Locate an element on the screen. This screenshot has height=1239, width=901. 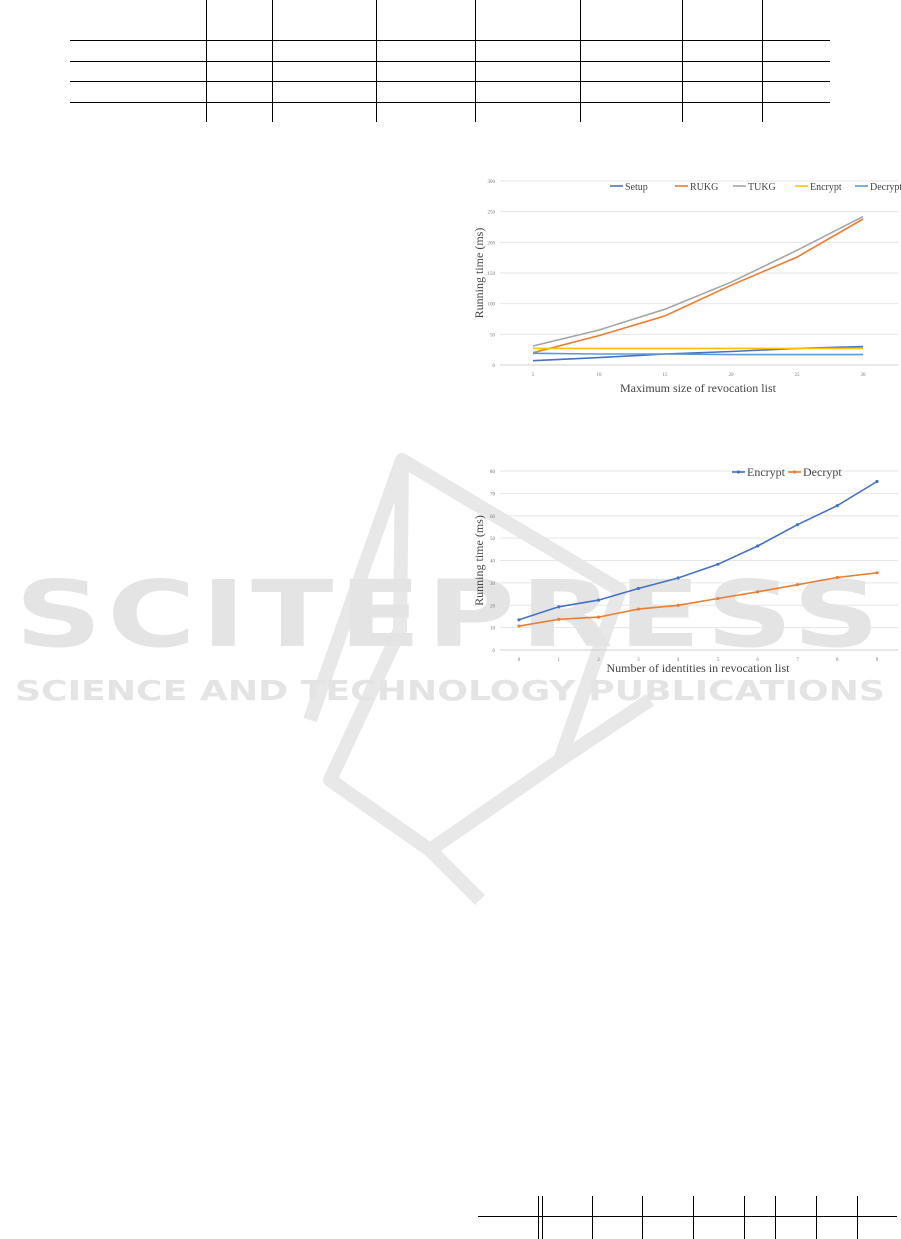
x-tick-label: 7 is located at coordinates (797, 660).